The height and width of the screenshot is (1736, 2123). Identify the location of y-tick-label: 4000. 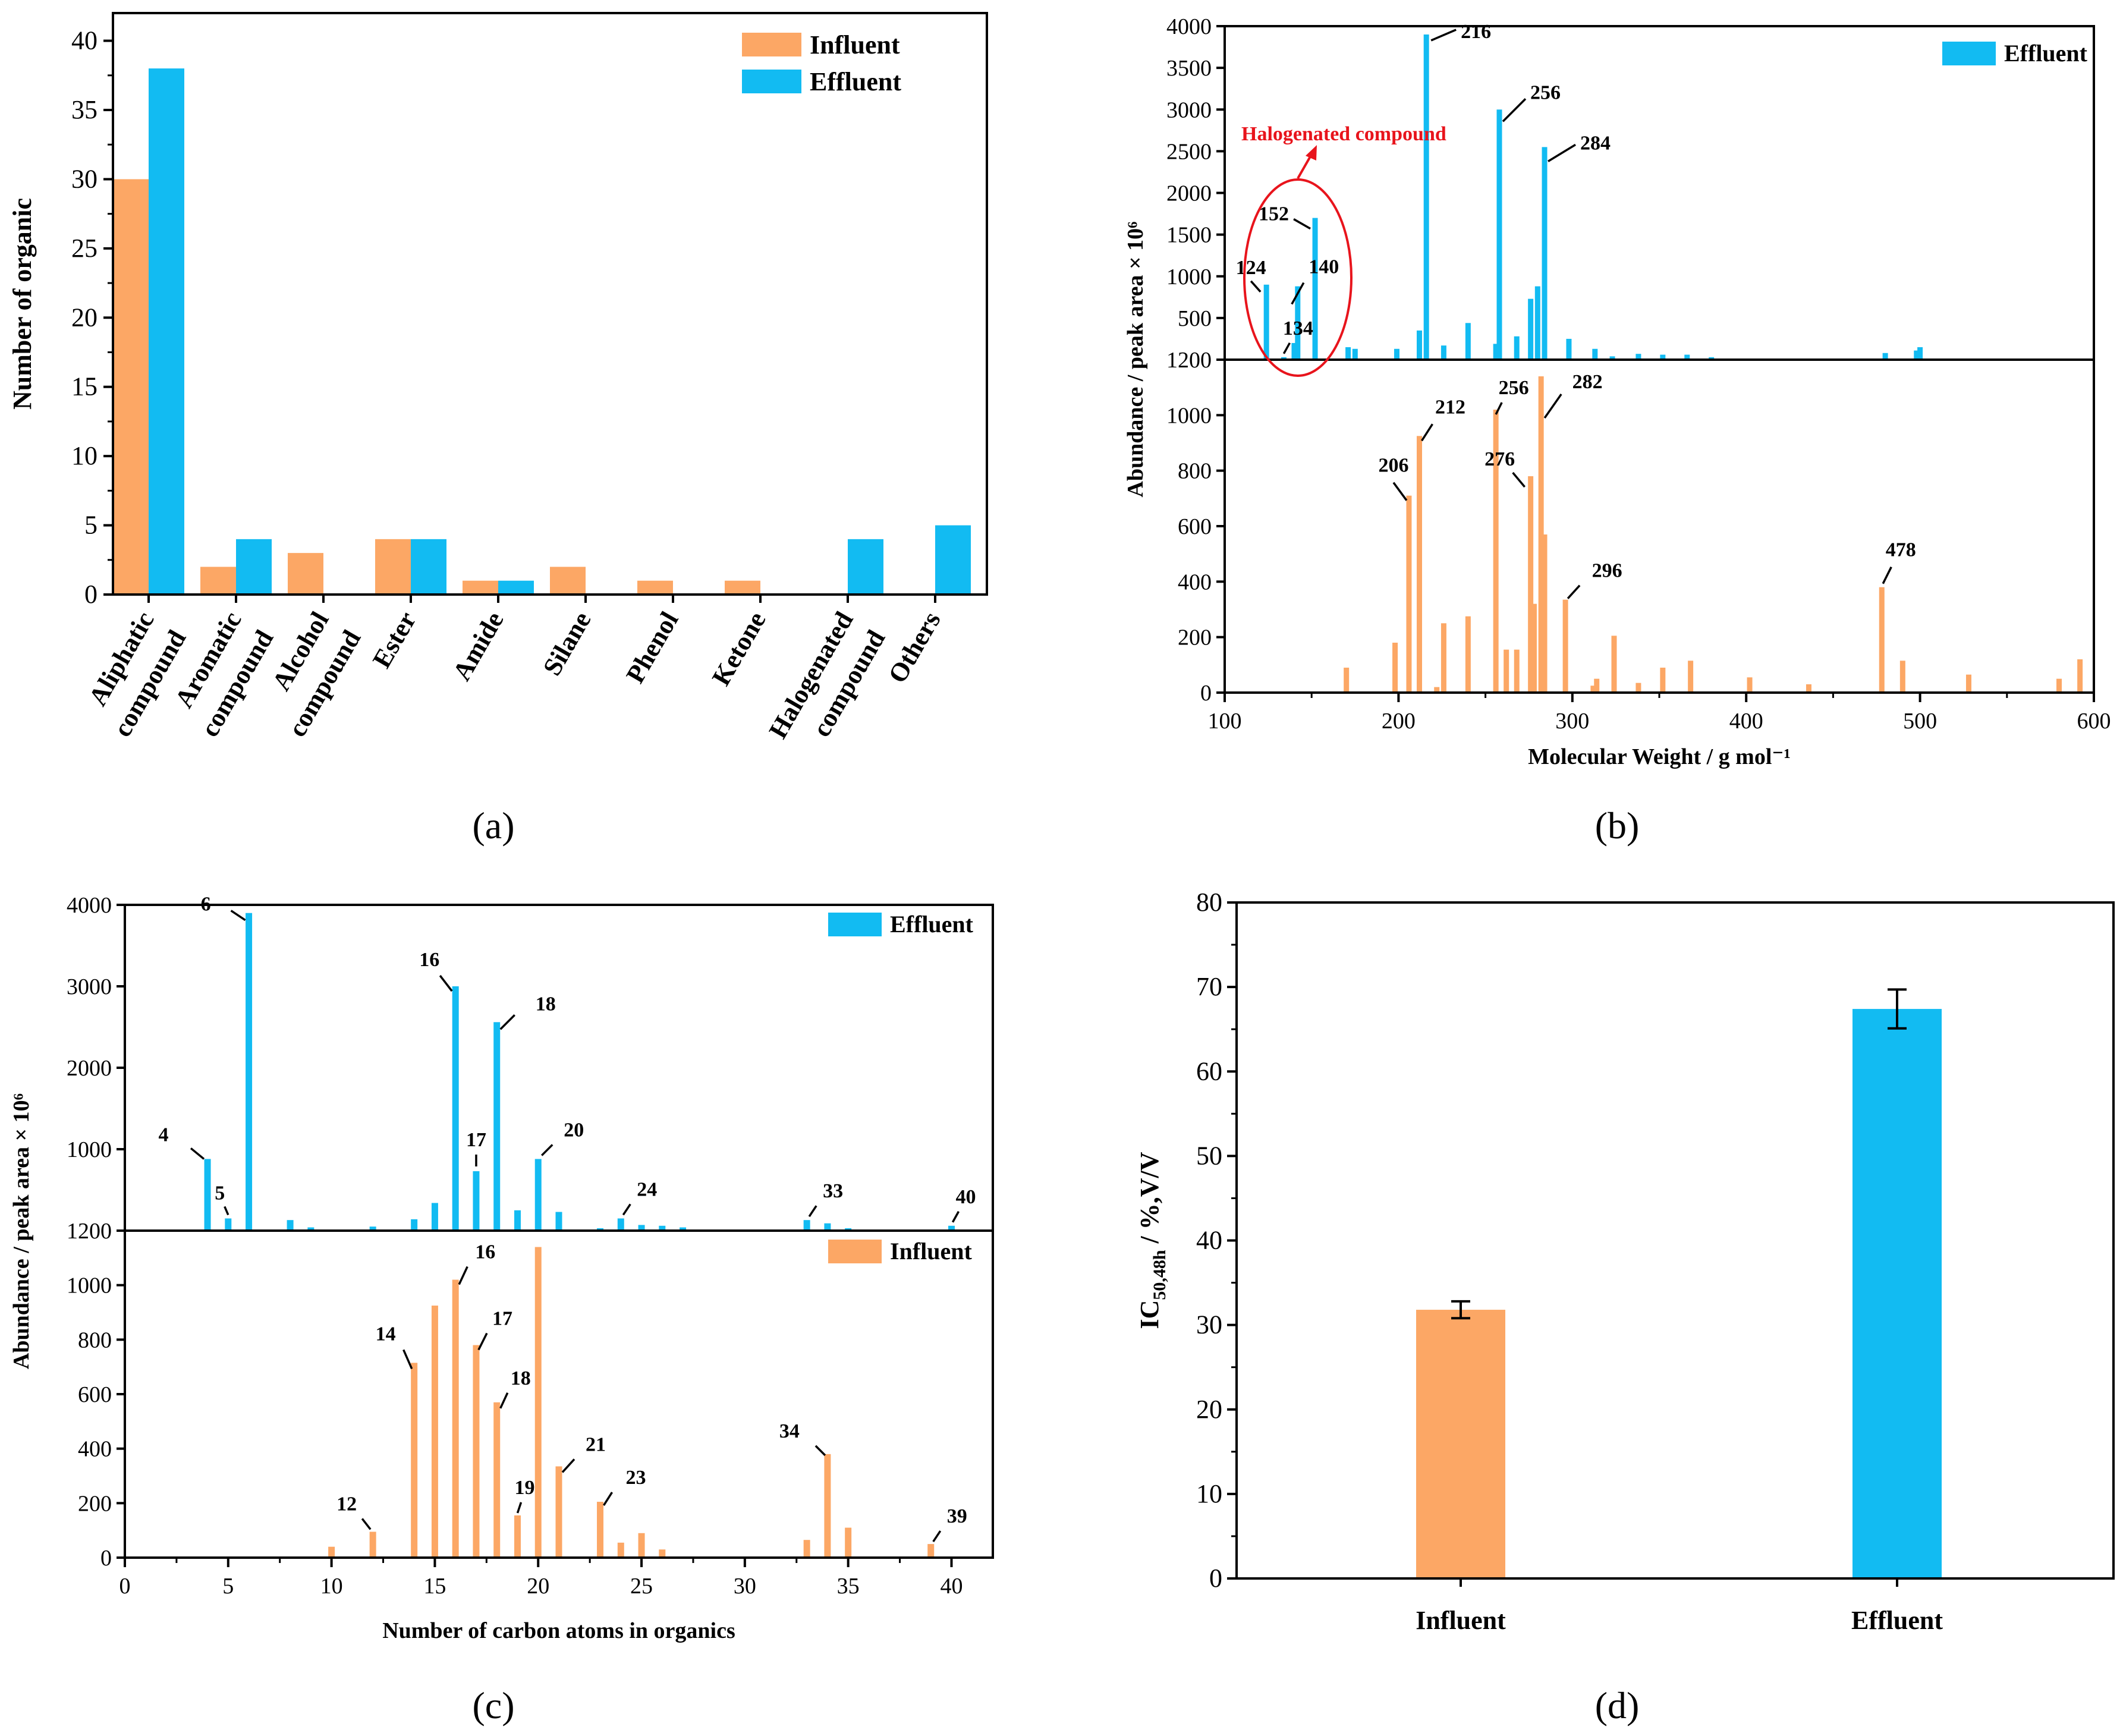
(89, 905).